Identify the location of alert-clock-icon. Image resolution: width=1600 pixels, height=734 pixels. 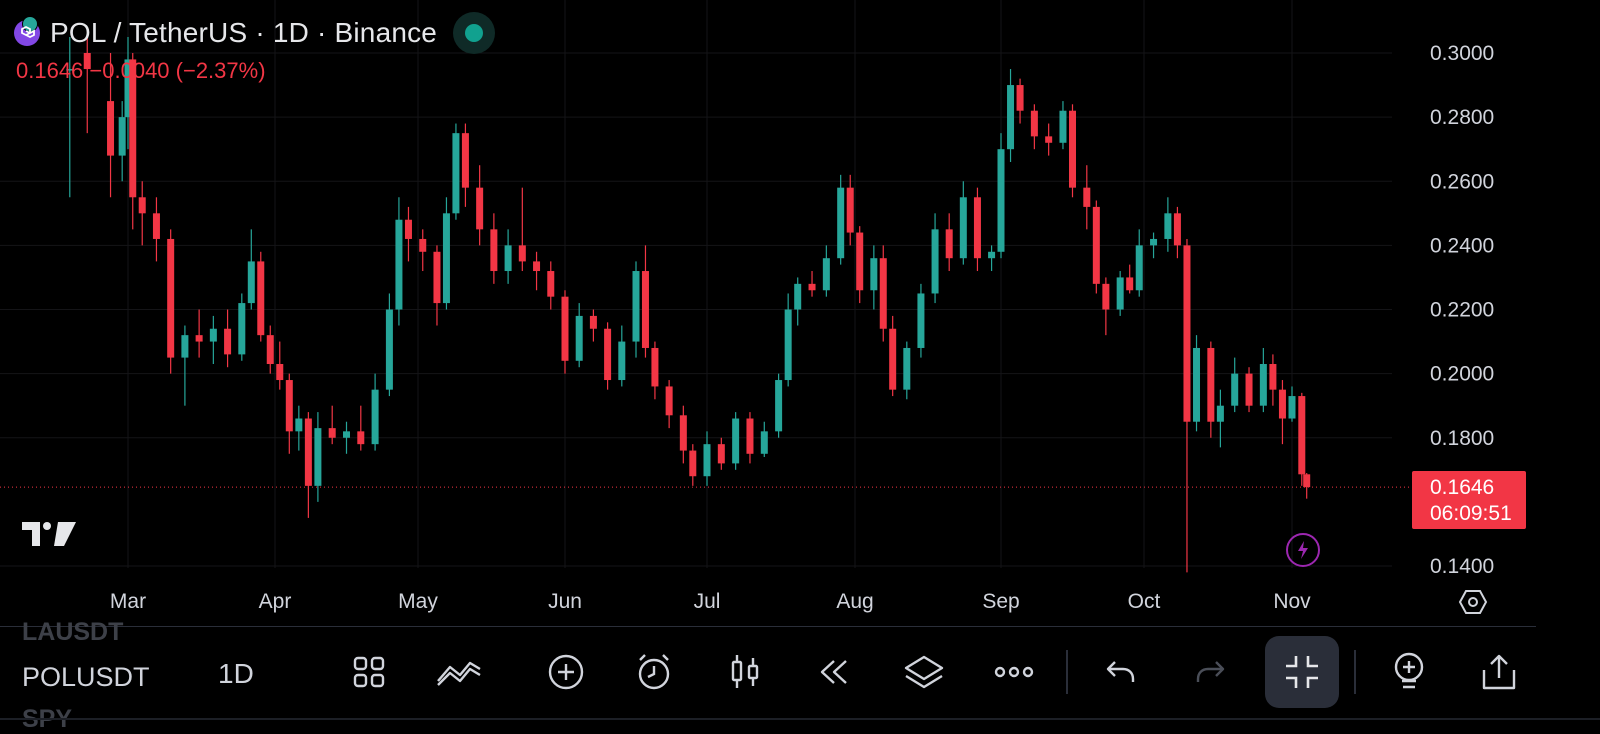
(654, 672).